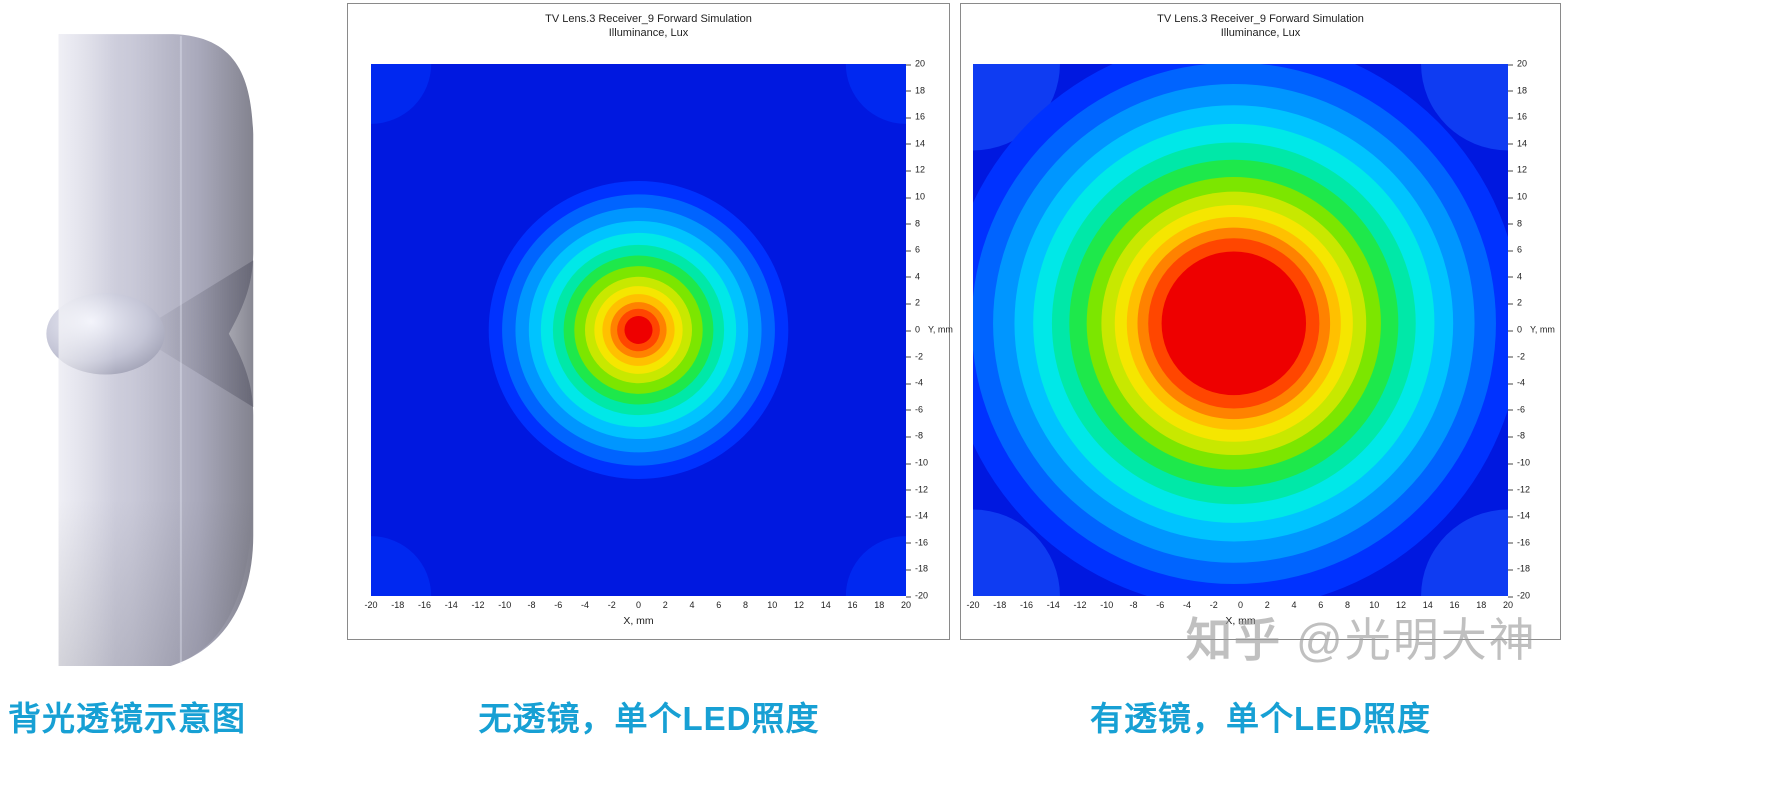 The height and width of the screenshot is (796, 1777). What do you see at coordinates (1361, 637) in the screenshot?
I see `watermark: 知乎 @光明大神` at bounding box center [1361, 637].